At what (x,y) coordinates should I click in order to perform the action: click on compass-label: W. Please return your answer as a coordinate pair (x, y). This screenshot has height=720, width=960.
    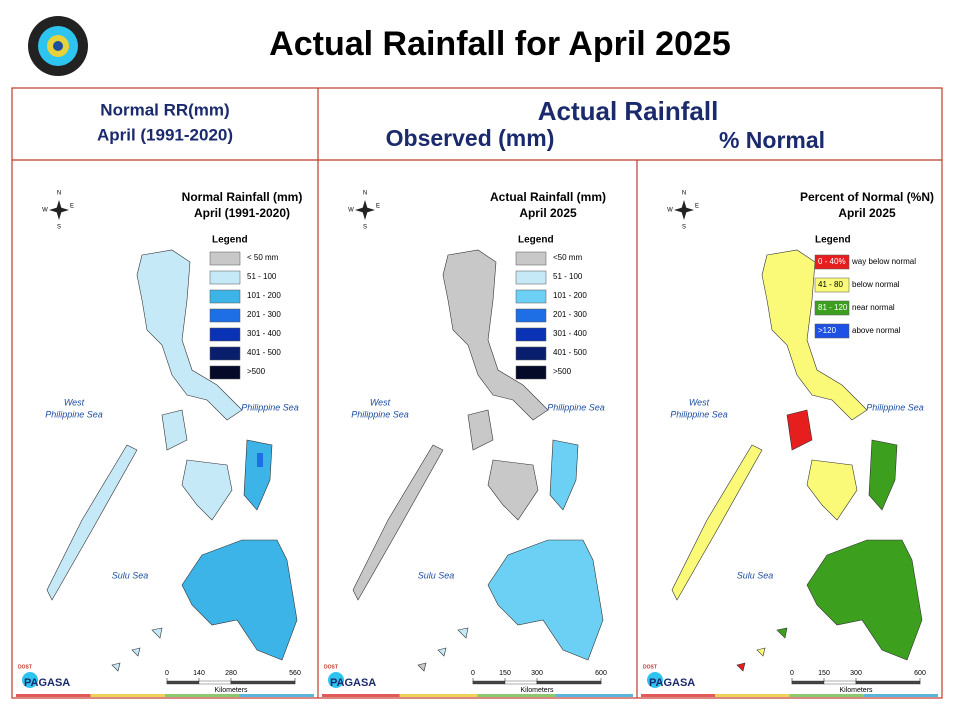
    Looking at the image, I should click on (670, 211).